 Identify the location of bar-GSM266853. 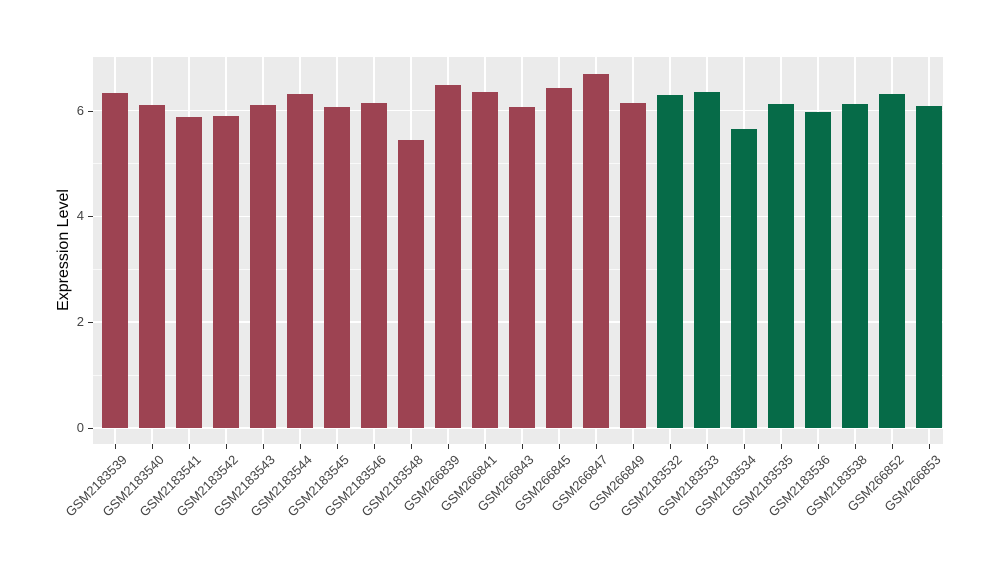
(929, 267).